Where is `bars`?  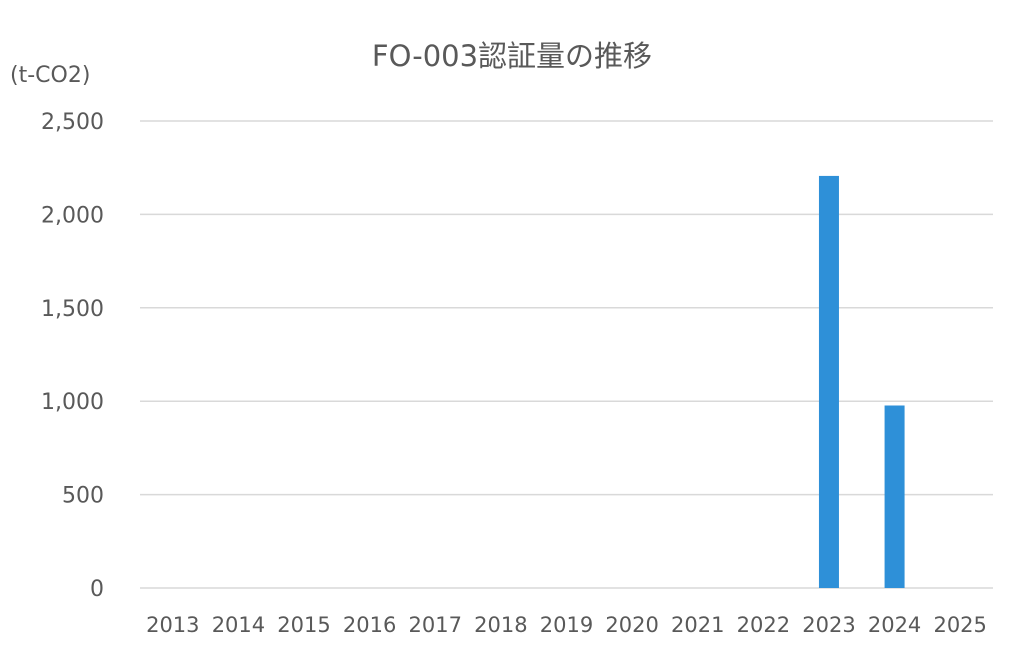
bars is located at coordinates (861, 382).